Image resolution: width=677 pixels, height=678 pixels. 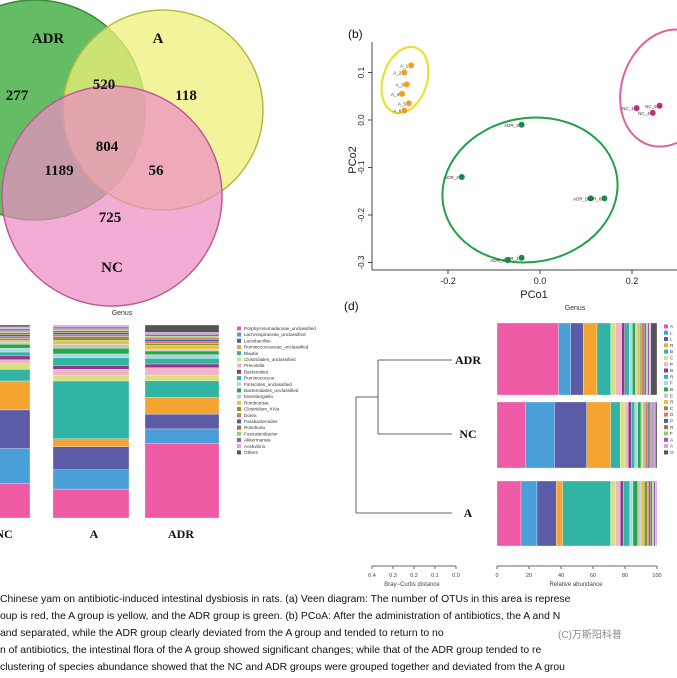 I want to click on abundance-axis-tick-label: 40, so click(x=561, y=576).